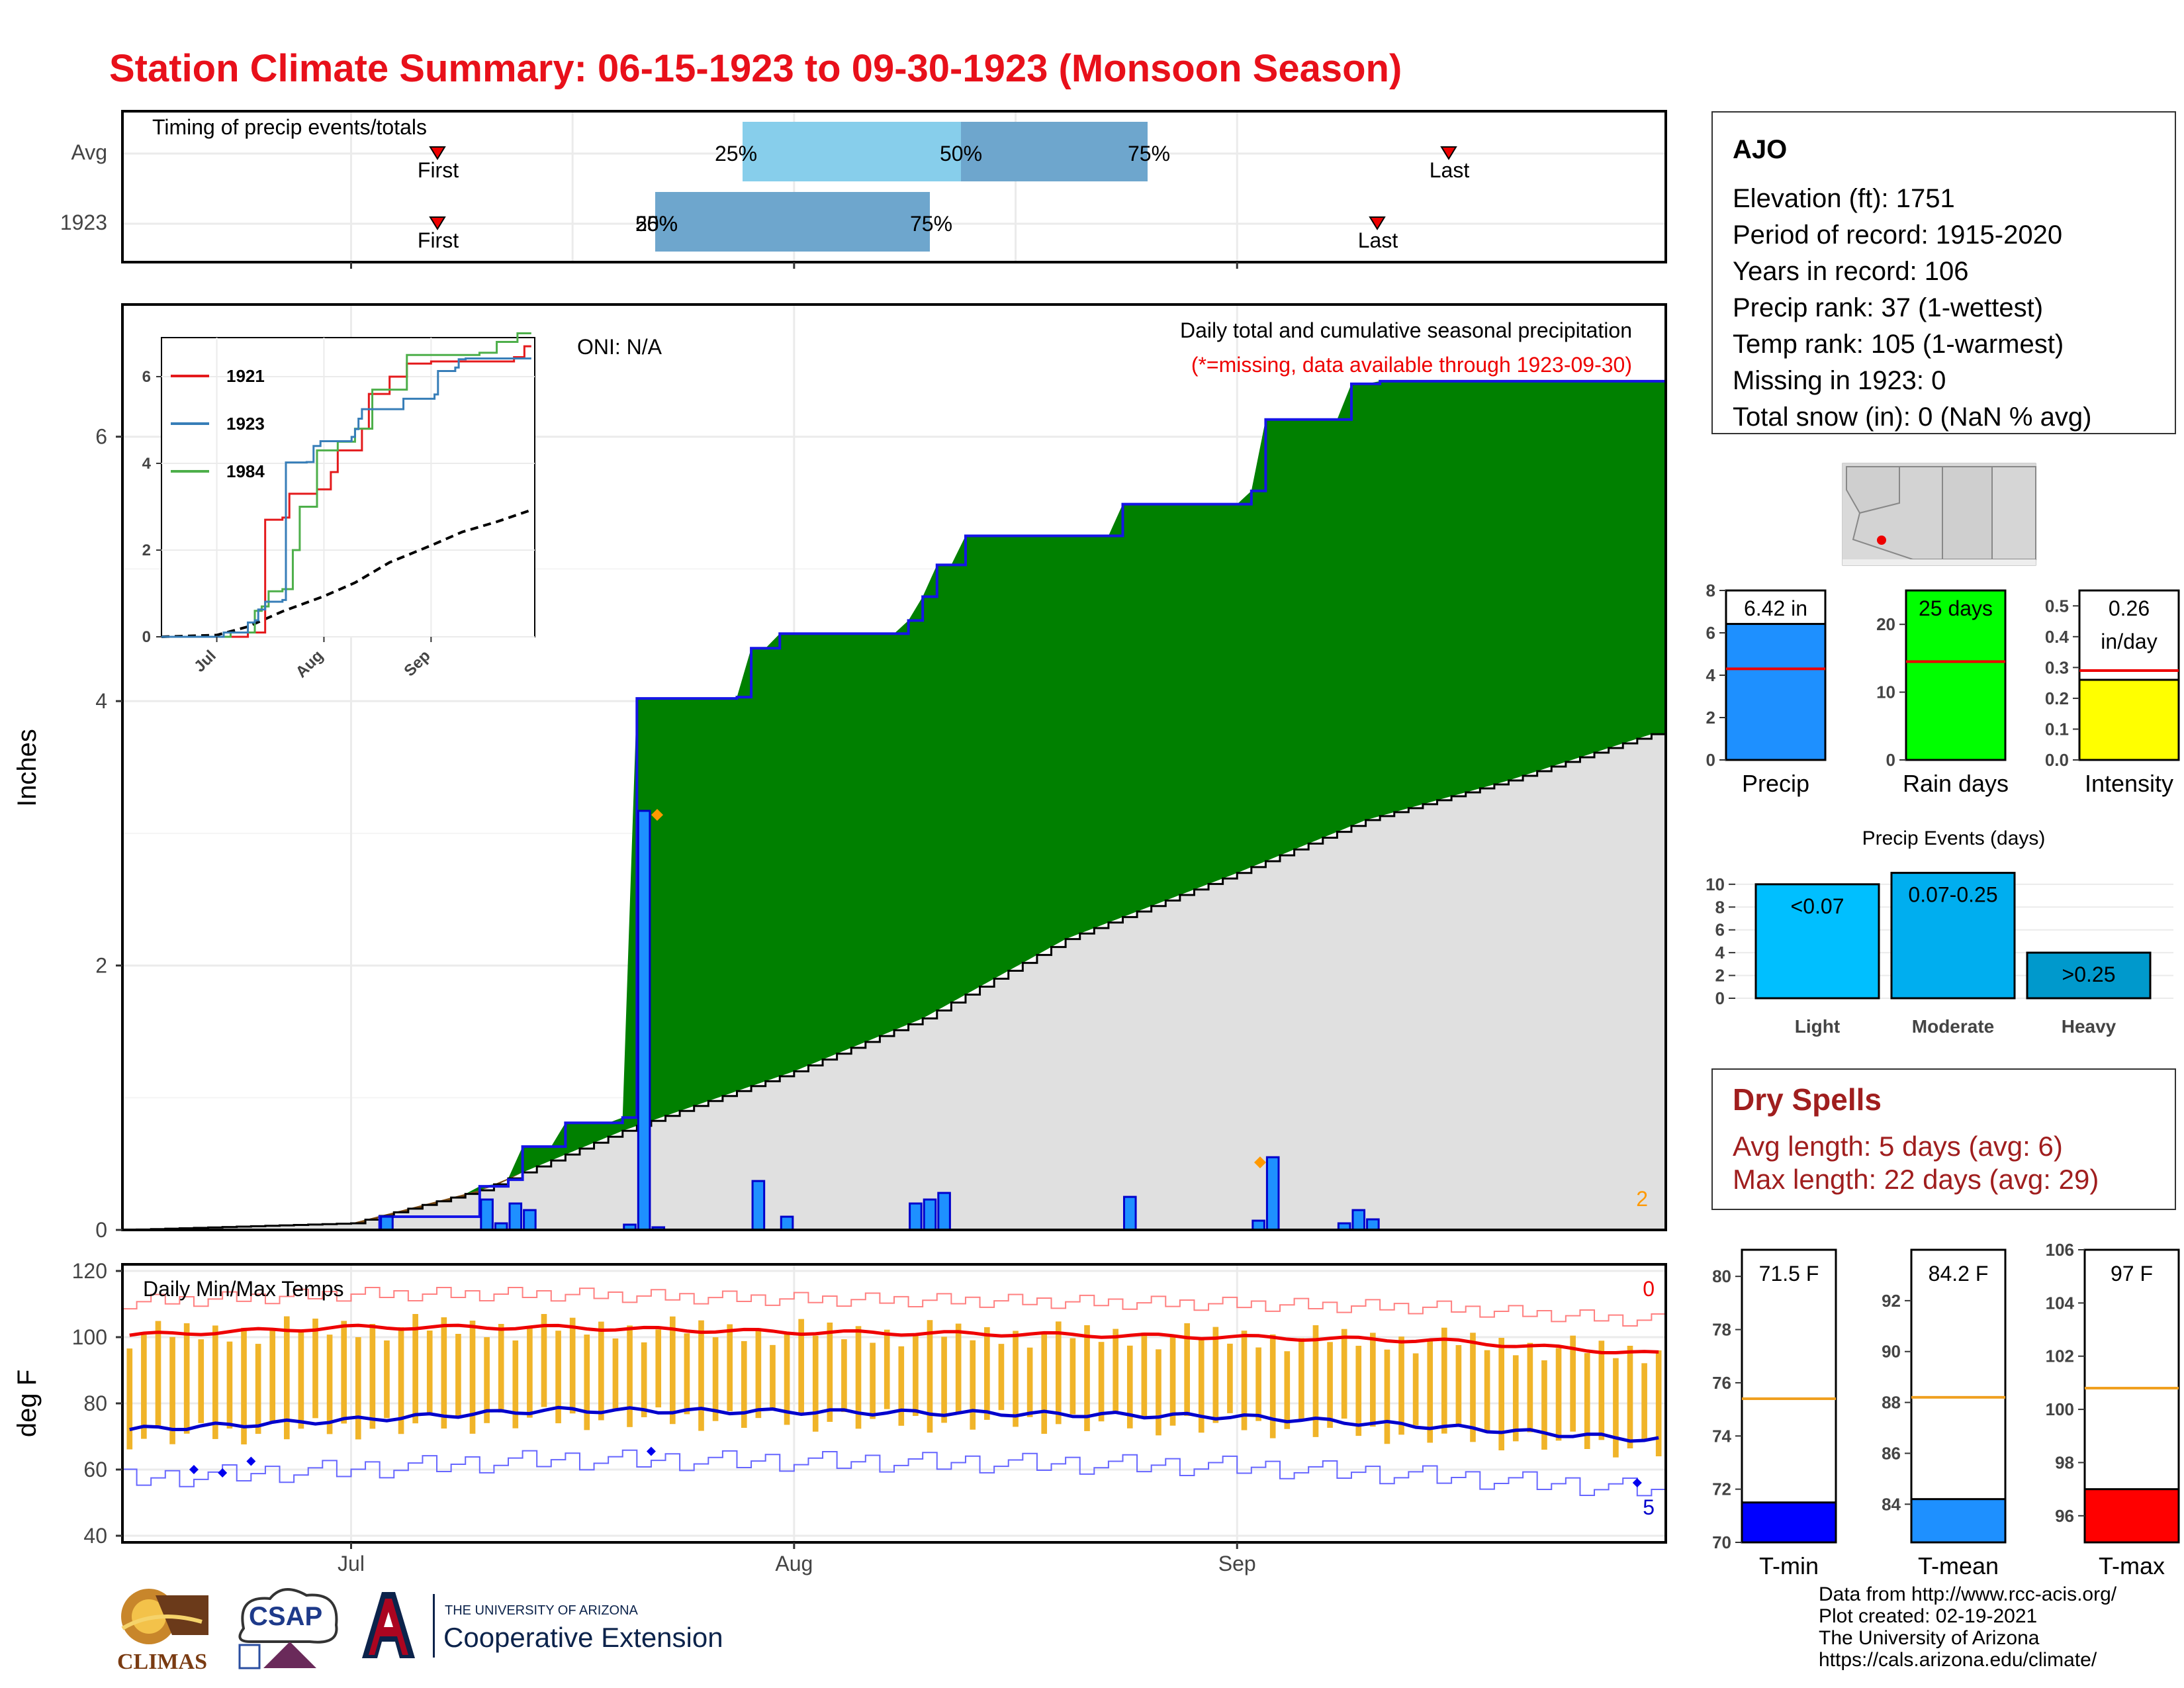 Image resolution: width=2184 pixels, height=1688 pixels. What do you see at coordinates (101, 701) in the screenshot?
I see `precip-ytick-label: 4` at bounding box center [101, 701].